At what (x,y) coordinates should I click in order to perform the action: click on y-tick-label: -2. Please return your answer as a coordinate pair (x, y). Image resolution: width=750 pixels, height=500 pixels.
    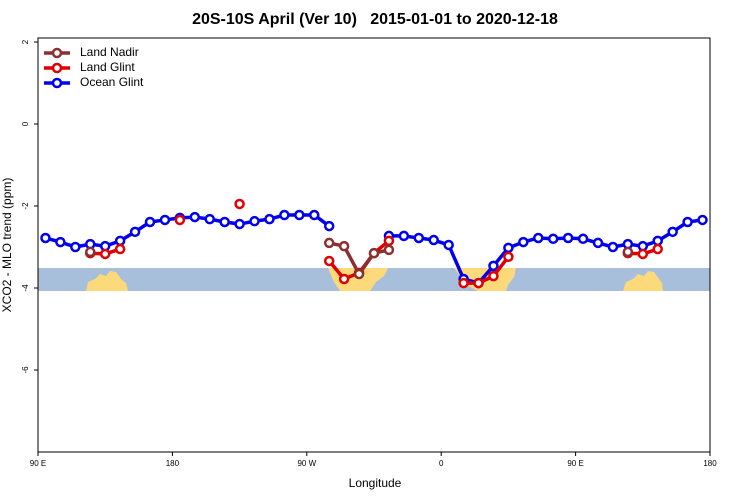
    Looking at the image, I should click on (25, 206).